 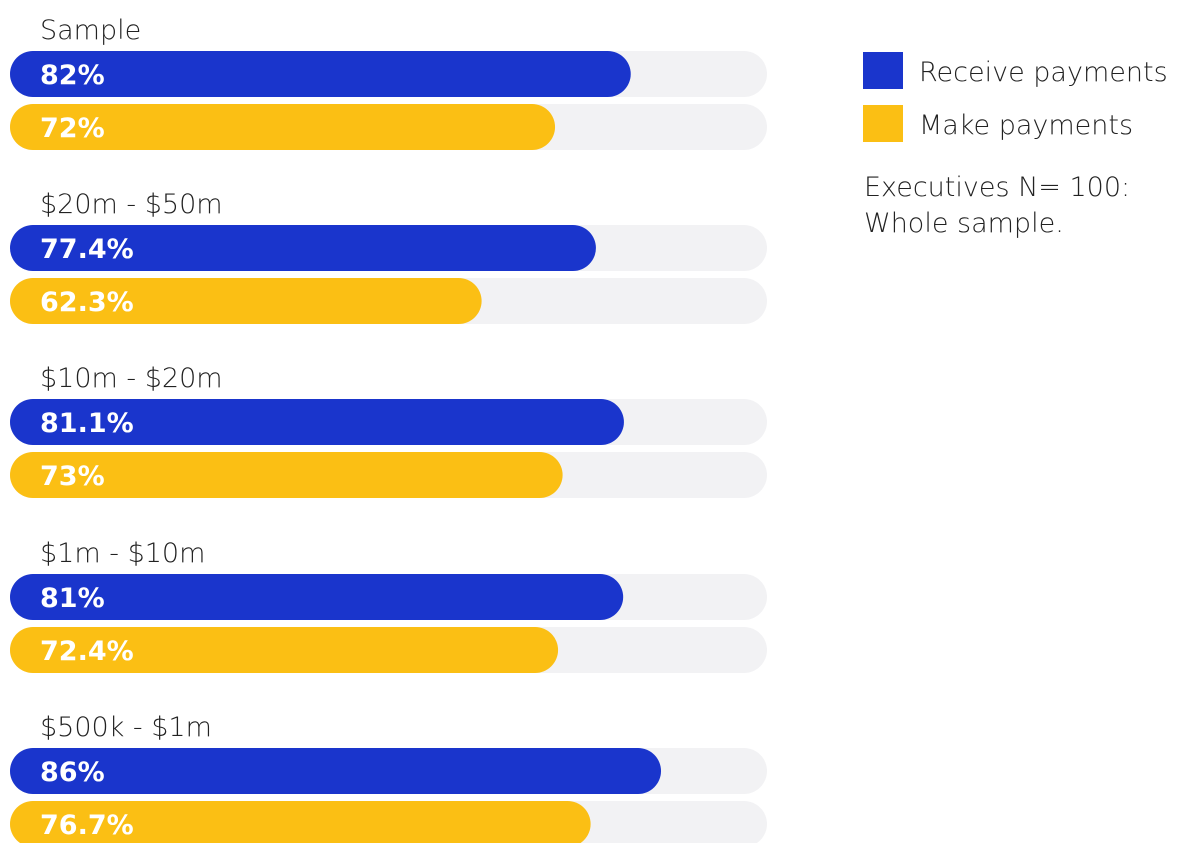 I want to click on bar-group: $20m - $50m 77.4% 62.3%, so click(x=388, y=256).